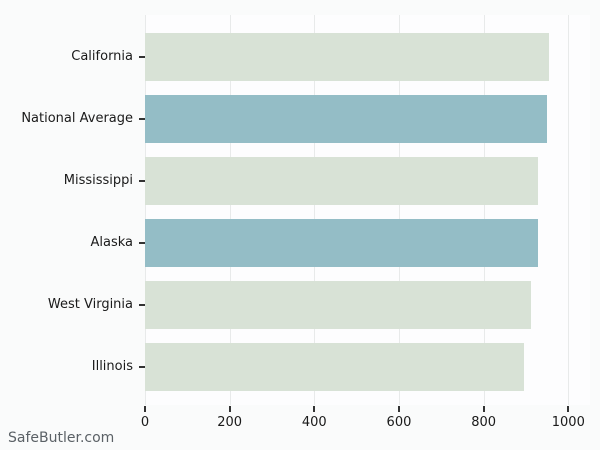 The height and width of the screenshot is (450, 600). I want to click on bar-california, so click(347, 57).